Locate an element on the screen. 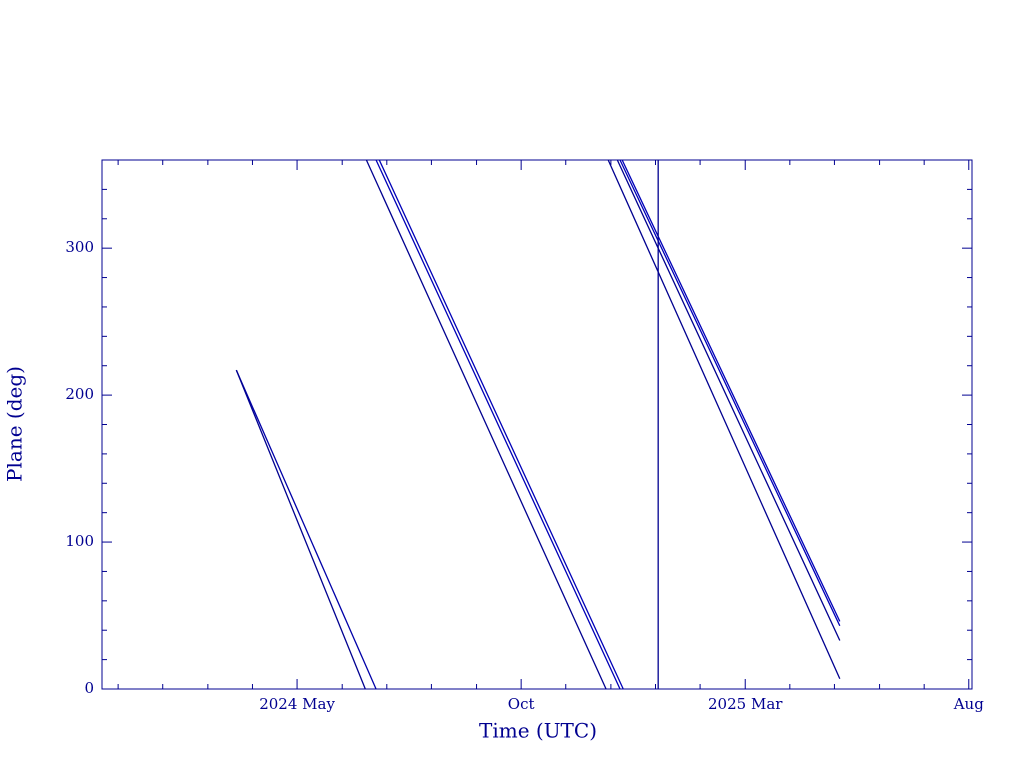 The width and height of the screenshot is (1024, 768). x-axis-label: Time (UTC) is located at coordinates (538, 731).